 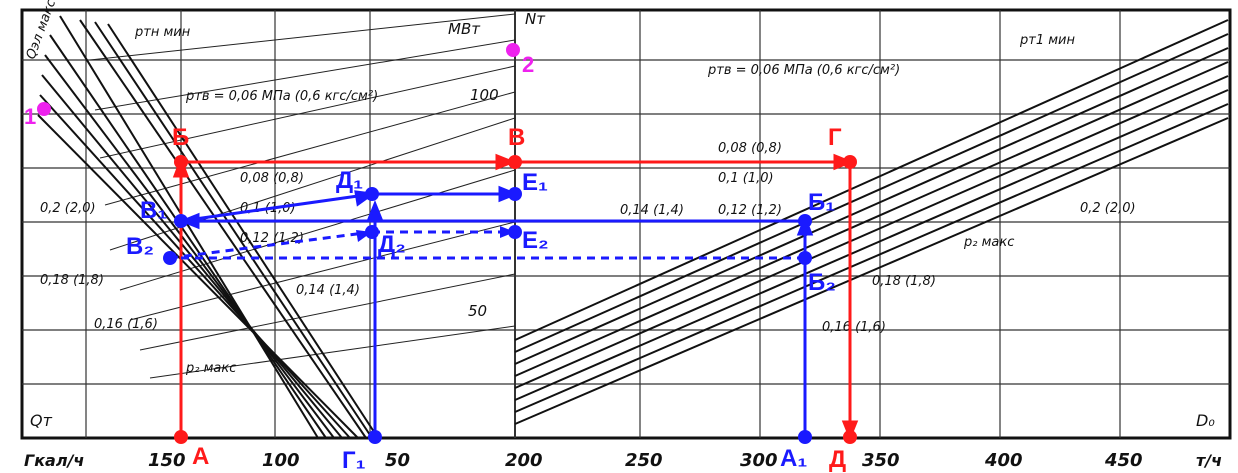 I want to click on point-label-D1: Д₁, so click(x=349, y=180).